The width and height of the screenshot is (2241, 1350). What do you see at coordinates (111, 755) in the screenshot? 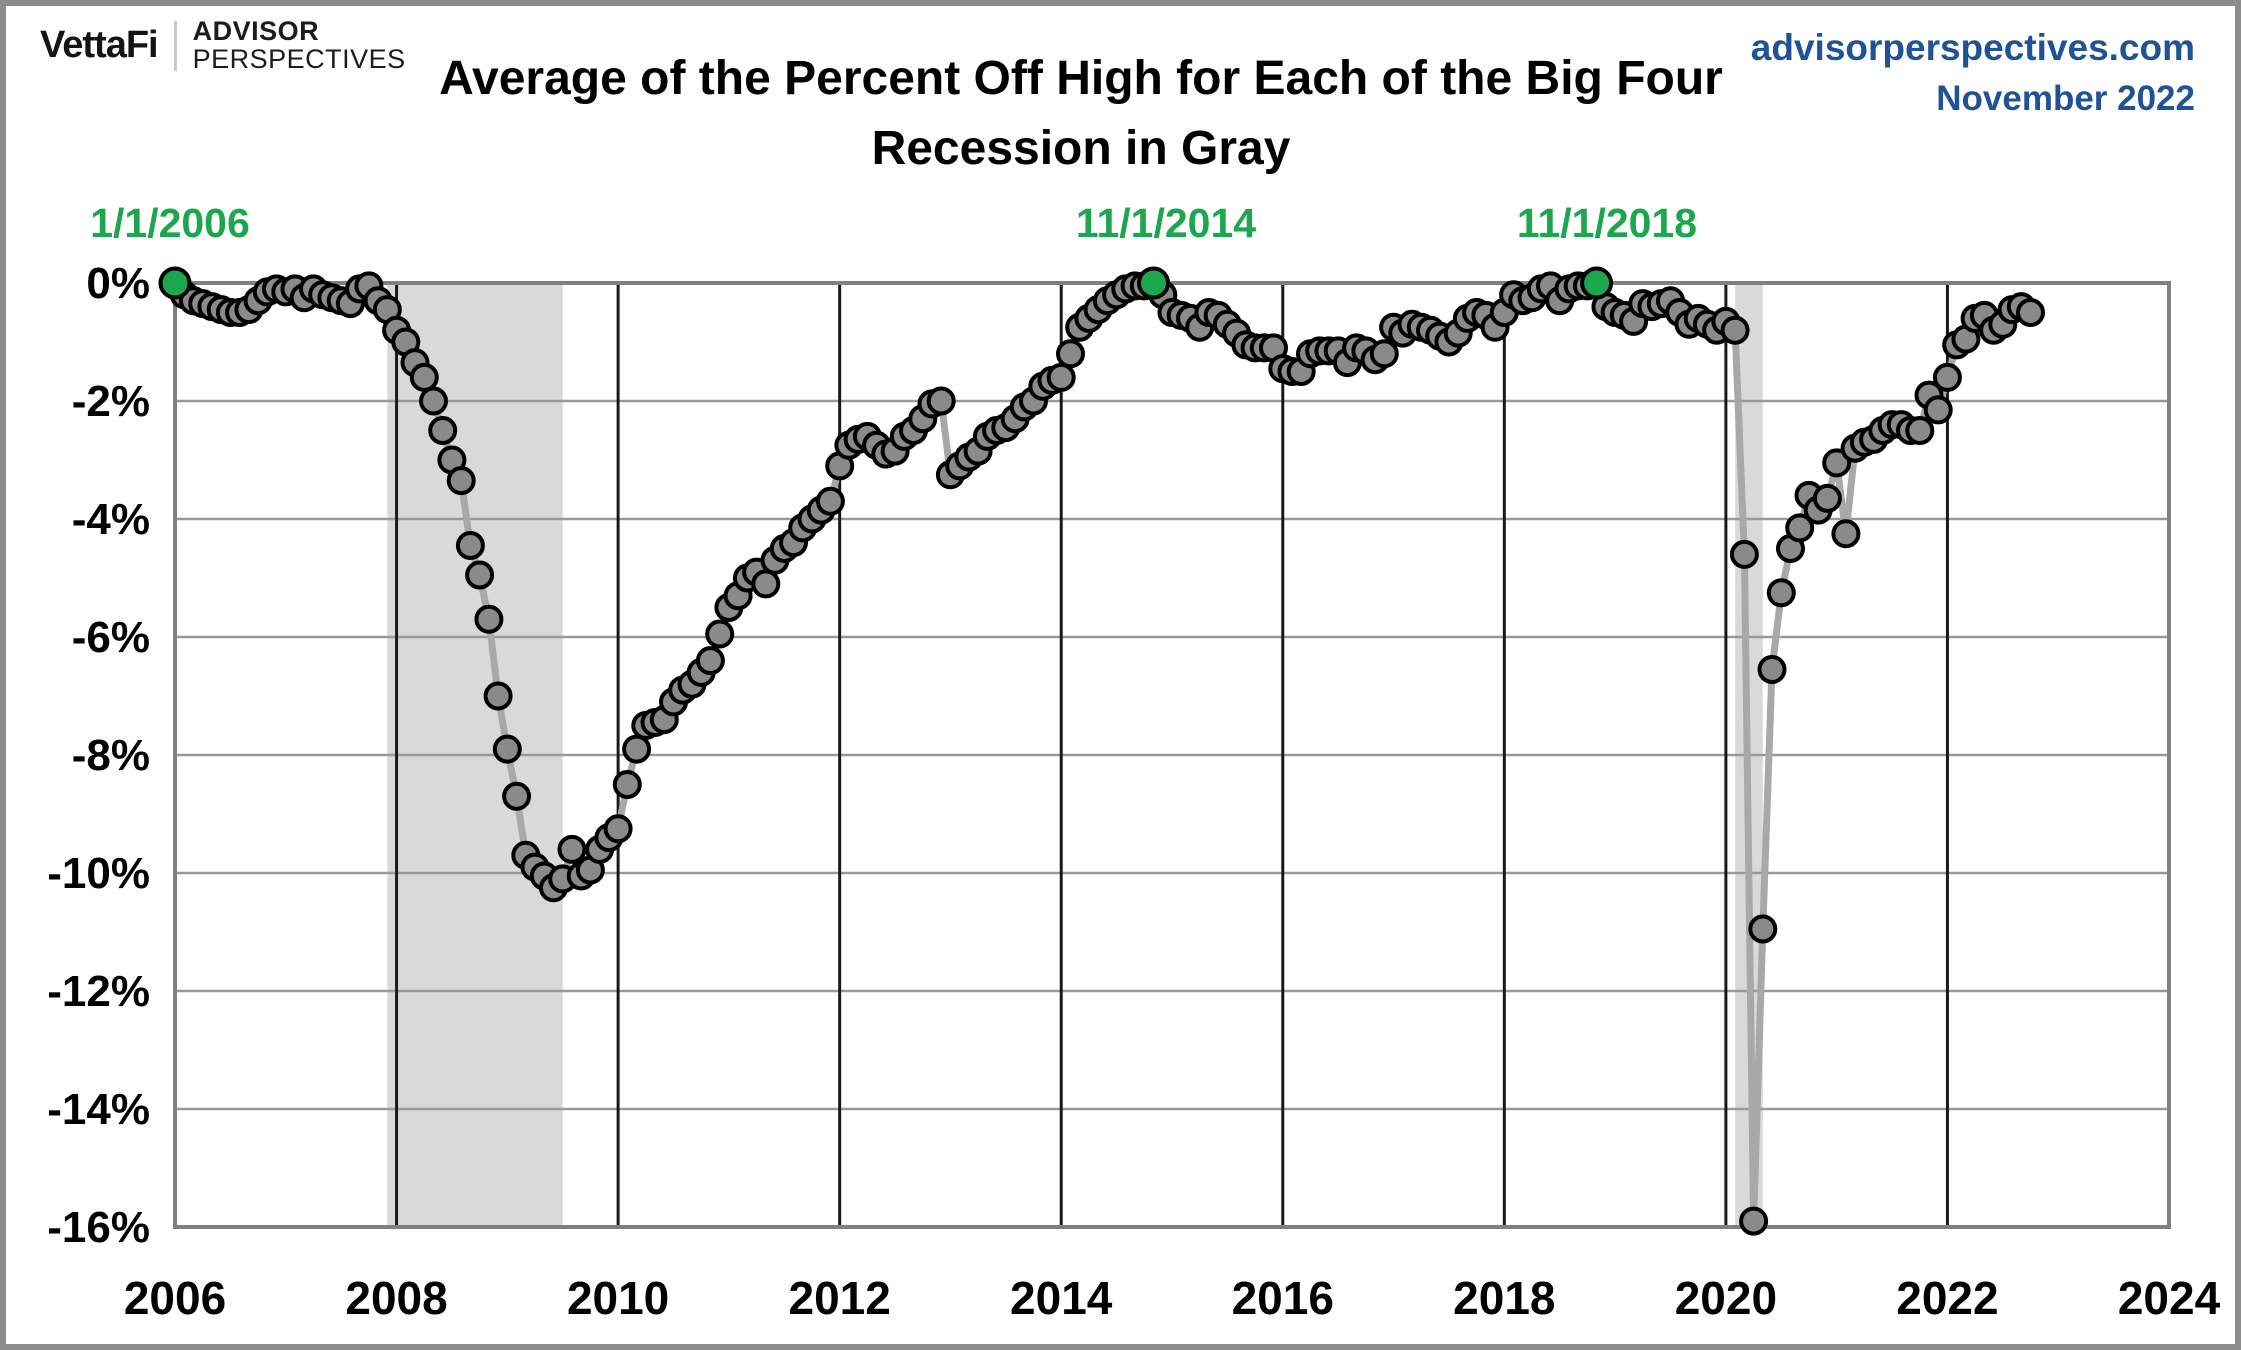
I see `y-axis-tick: -8%` at bounding box center [111, 755].